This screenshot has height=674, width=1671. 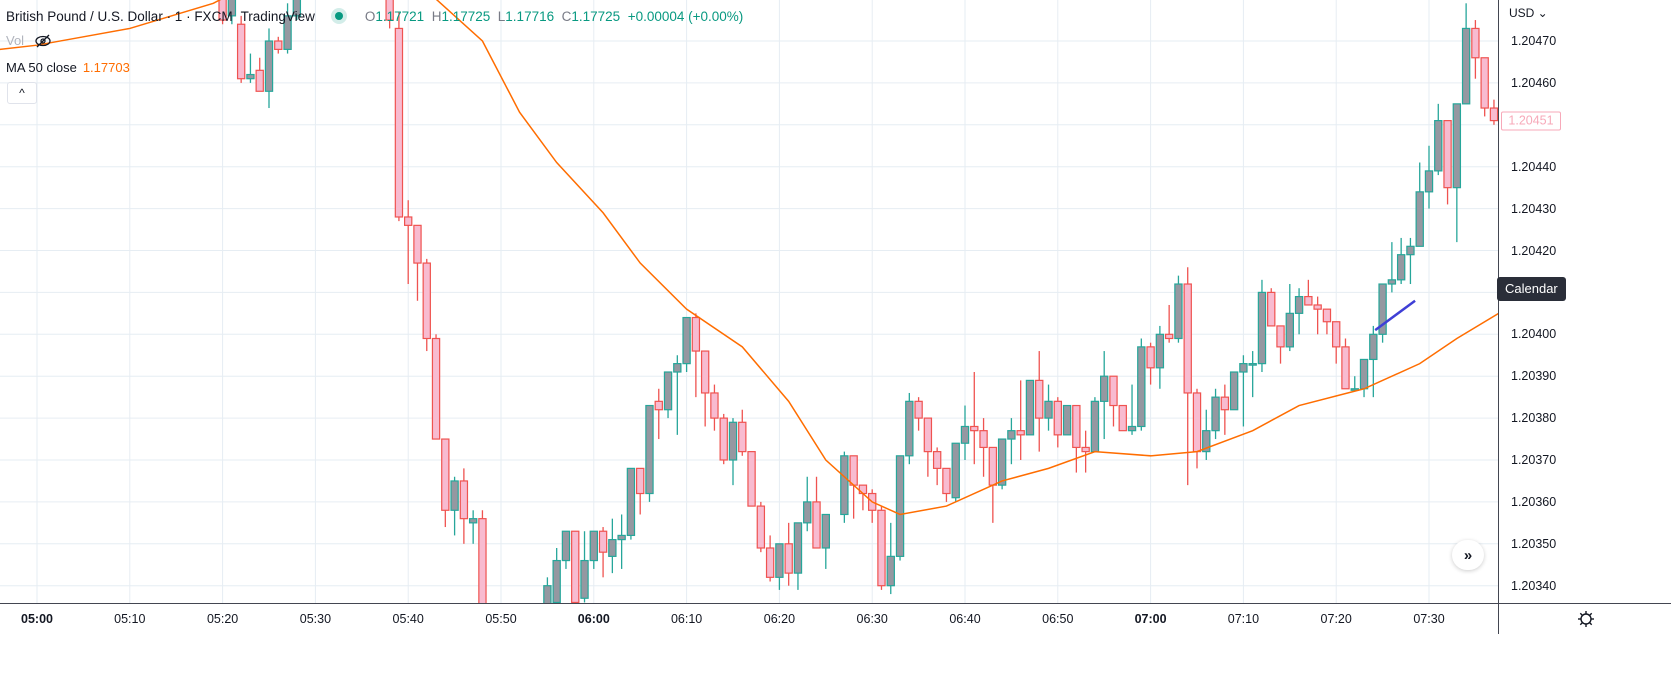 I want to click on currency-selector: USD ⌄, so click(x=1528, y=13).